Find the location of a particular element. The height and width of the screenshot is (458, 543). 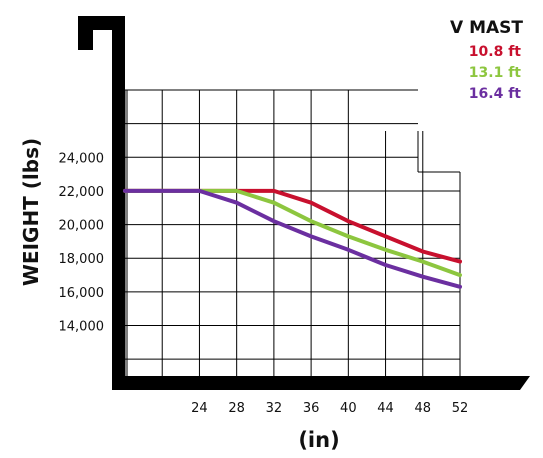

legend-item-3: 16.4 ft is located at coordinates (495, 94).